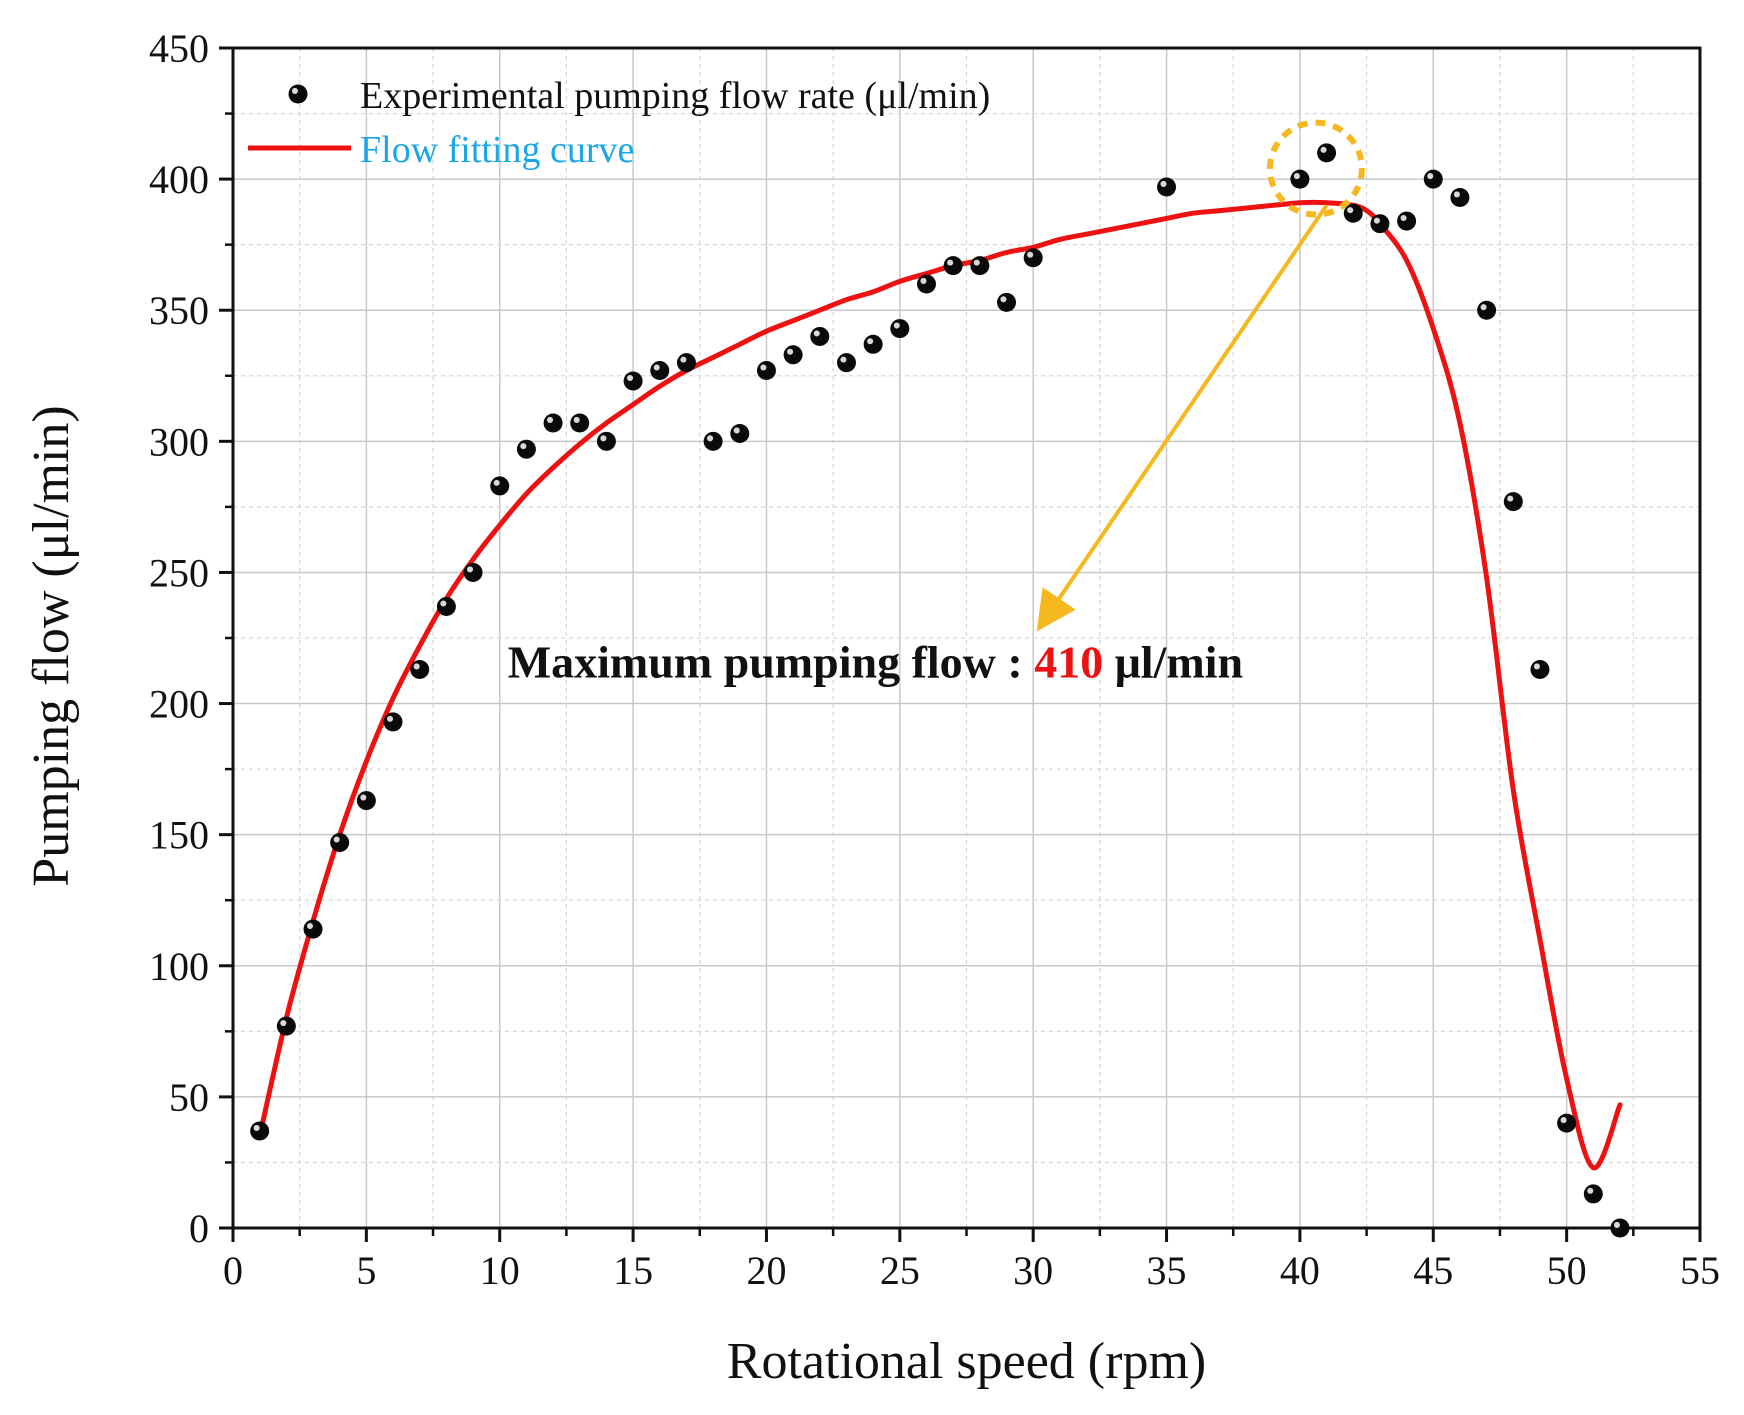 The height and width of the screenshot is (1415, 1744). What do you see at coordinates (1068, 661) in the screenshot?
I see `annotation-value: 410` at bounding box center [1068, 661].